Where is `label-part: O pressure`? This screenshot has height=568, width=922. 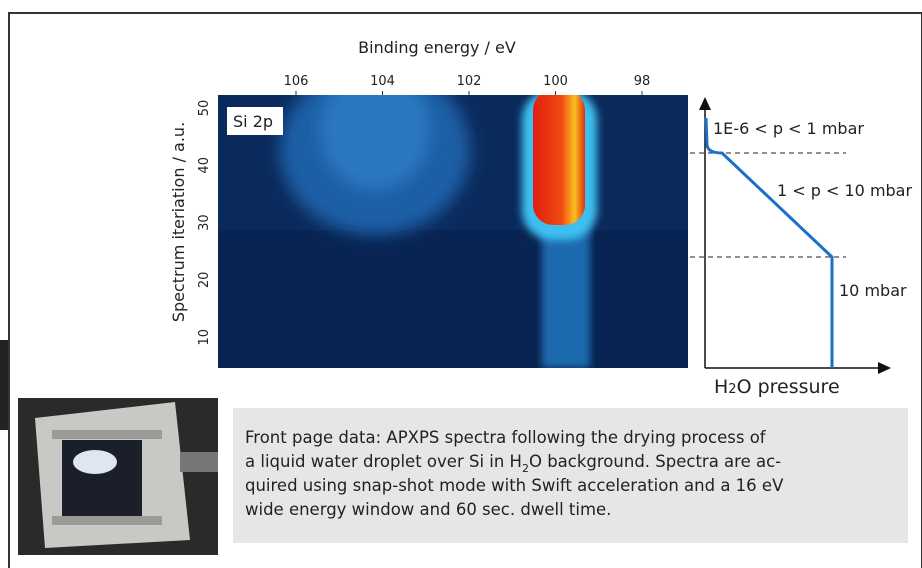 label-part: O pressure is located at coordinates (788, 387).